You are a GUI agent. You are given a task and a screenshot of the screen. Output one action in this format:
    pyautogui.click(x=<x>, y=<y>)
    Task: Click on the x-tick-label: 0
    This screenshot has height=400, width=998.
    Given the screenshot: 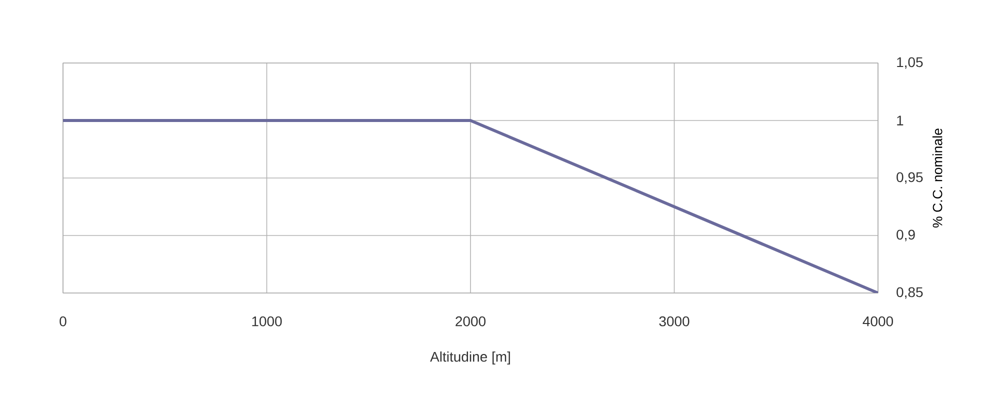 What is the action you would take?
    pyautogui.click(x=63, y=321)
    